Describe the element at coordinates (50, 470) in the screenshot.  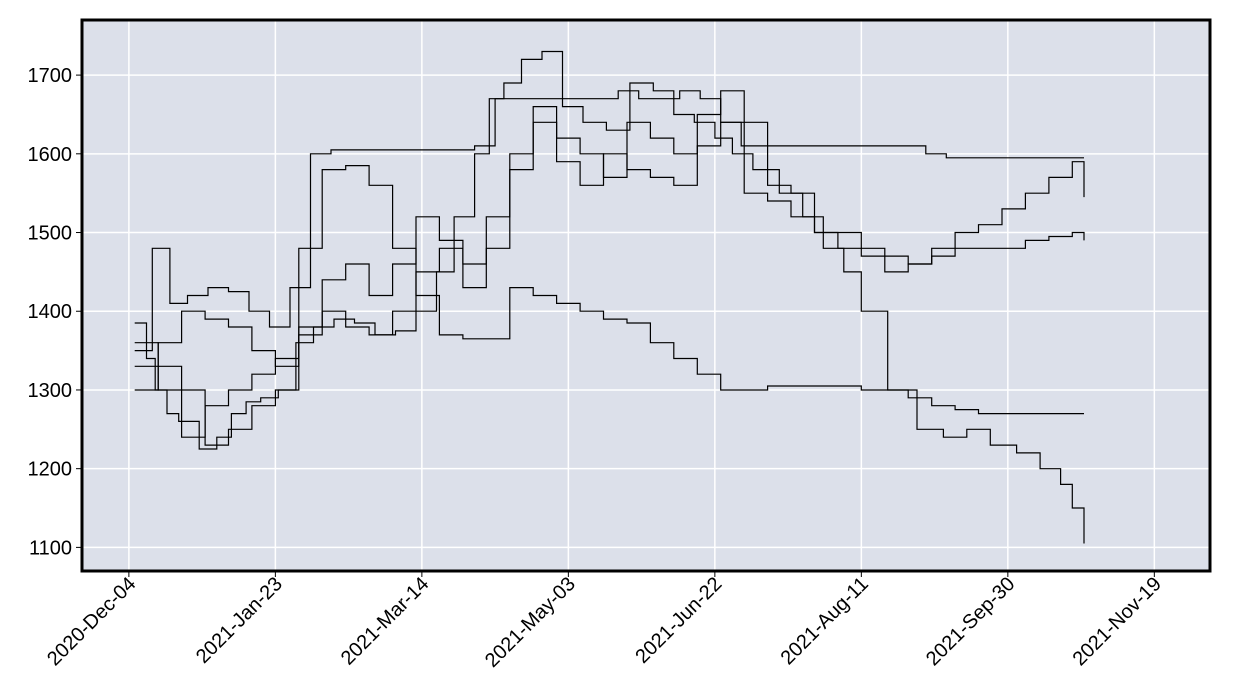
I see `y-tick-label: 1200` at that location.